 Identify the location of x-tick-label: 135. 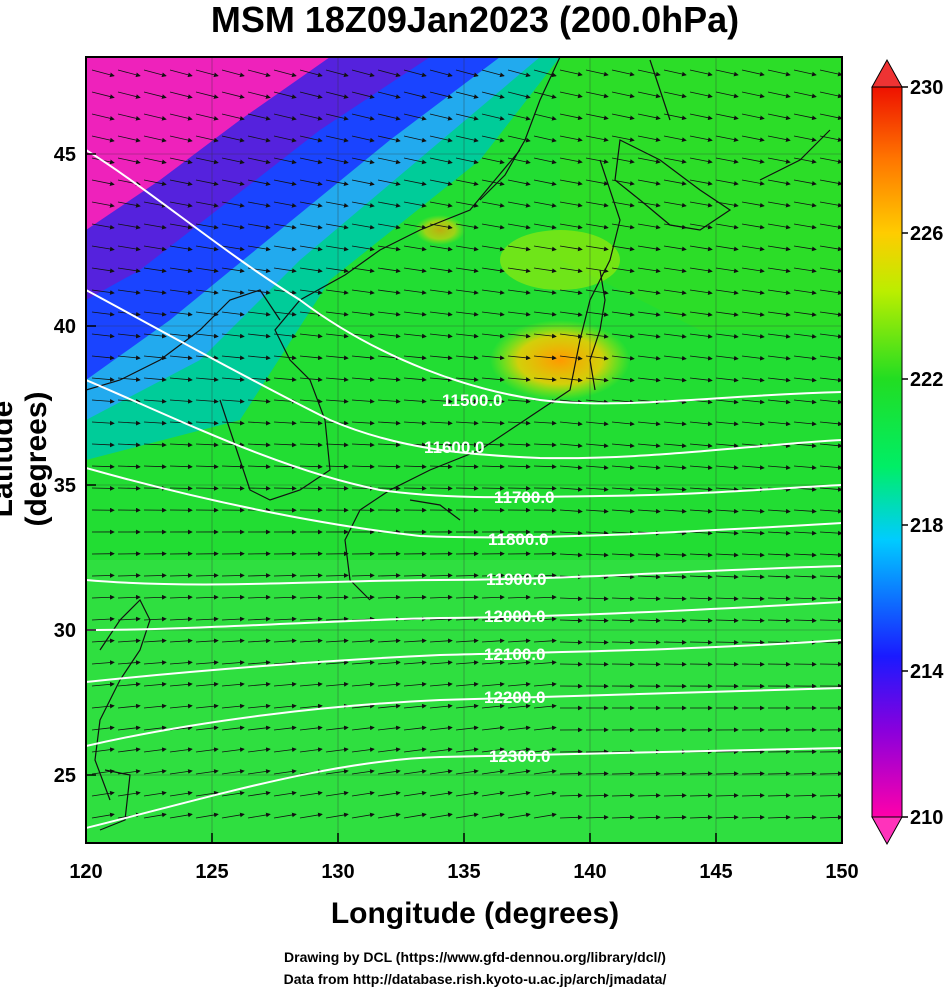
(463, 872).